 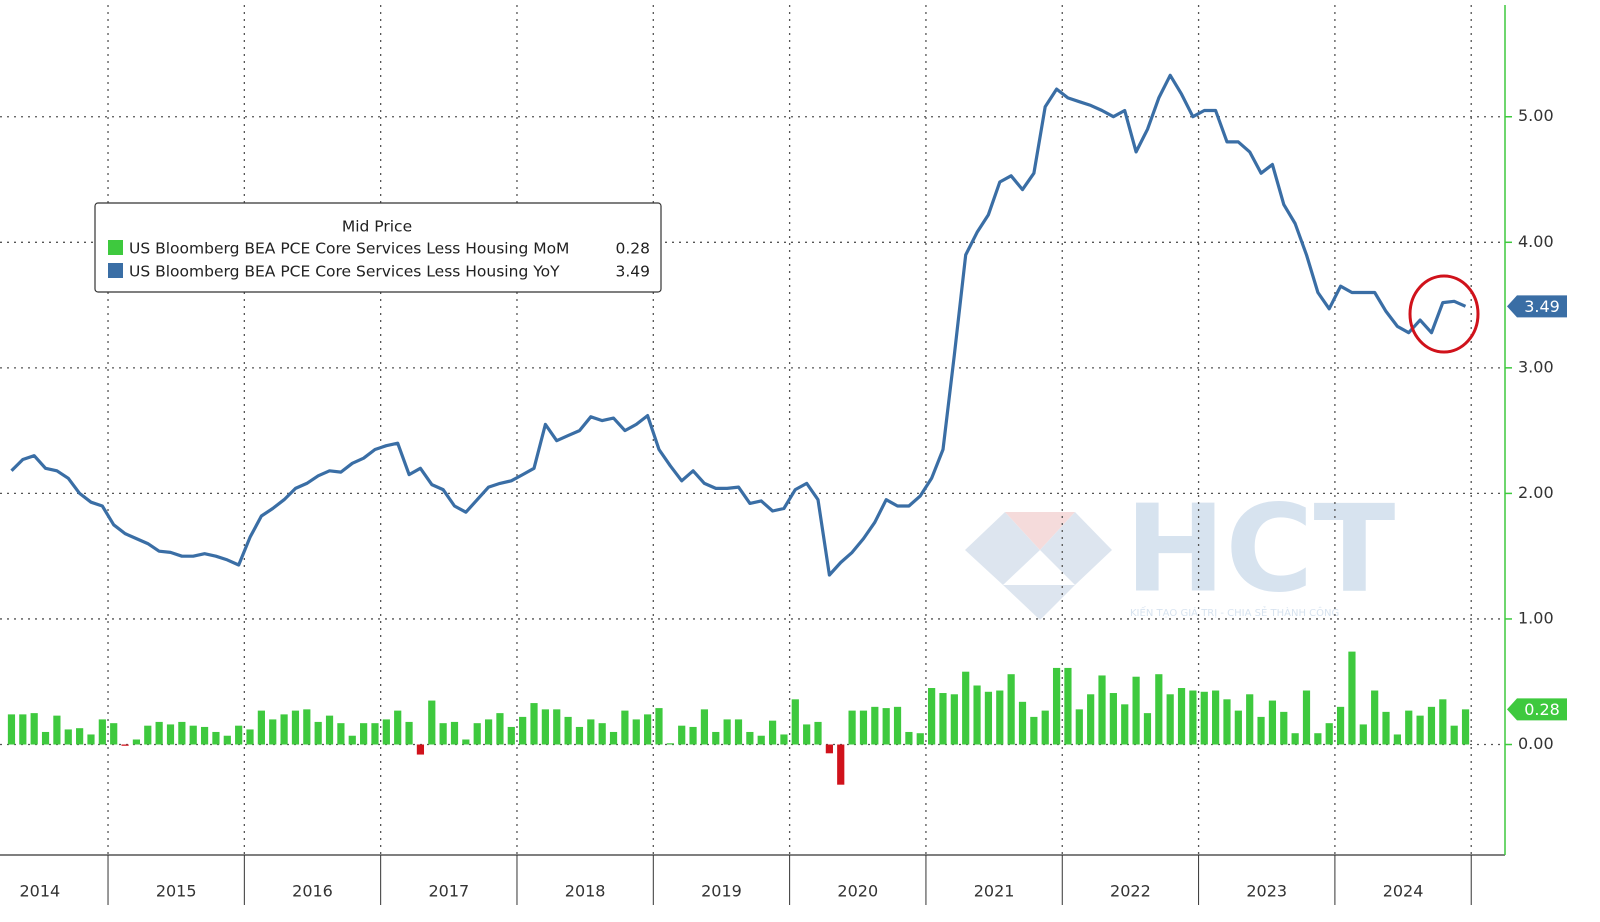 I want to click on value-tag, so click(x=1537, y=709).